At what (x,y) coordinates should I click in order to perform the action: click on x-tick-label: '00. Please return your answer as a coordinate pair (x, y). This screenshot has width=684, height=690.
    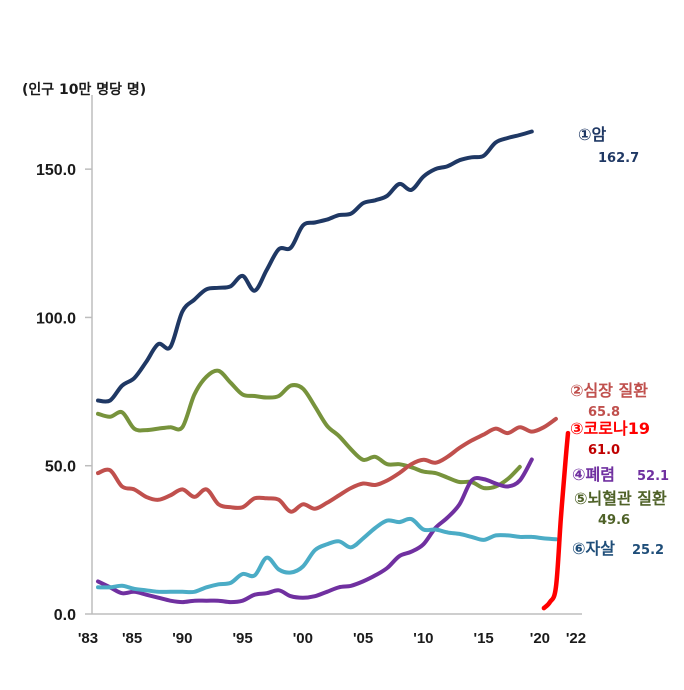
    Looking at the image, I should click on (303, 638).